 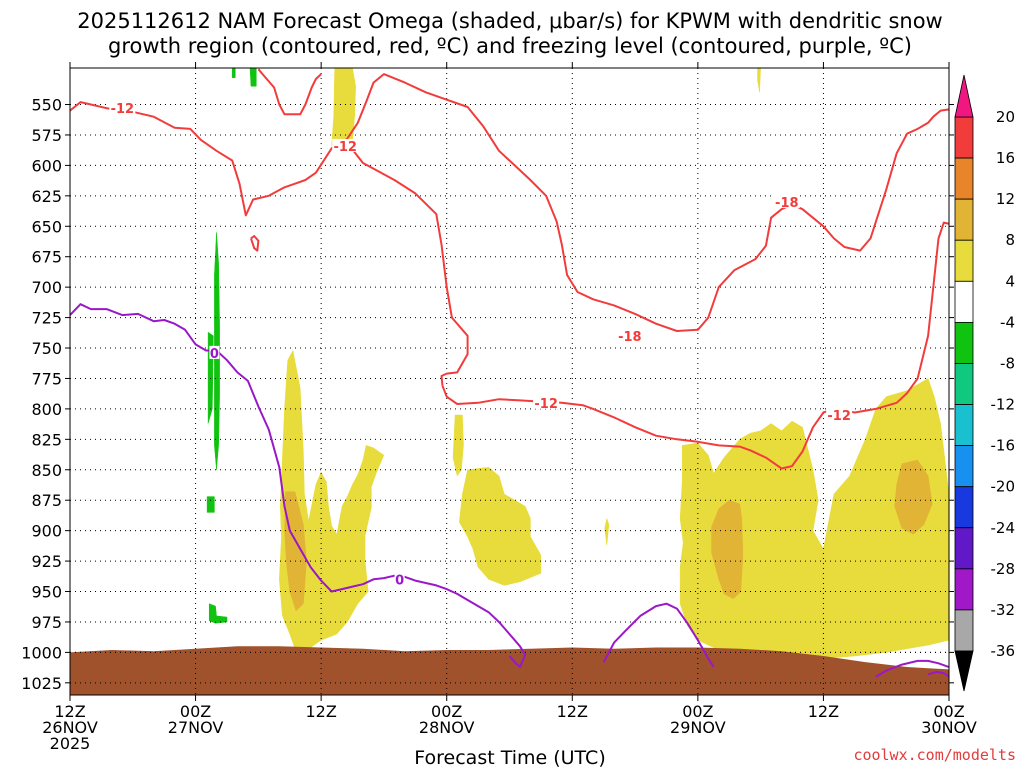 What do you see at coordinates (41, 652) in the screenshot?
I see `y-tick-label-18: 1000` at bounding box center [41, 652].